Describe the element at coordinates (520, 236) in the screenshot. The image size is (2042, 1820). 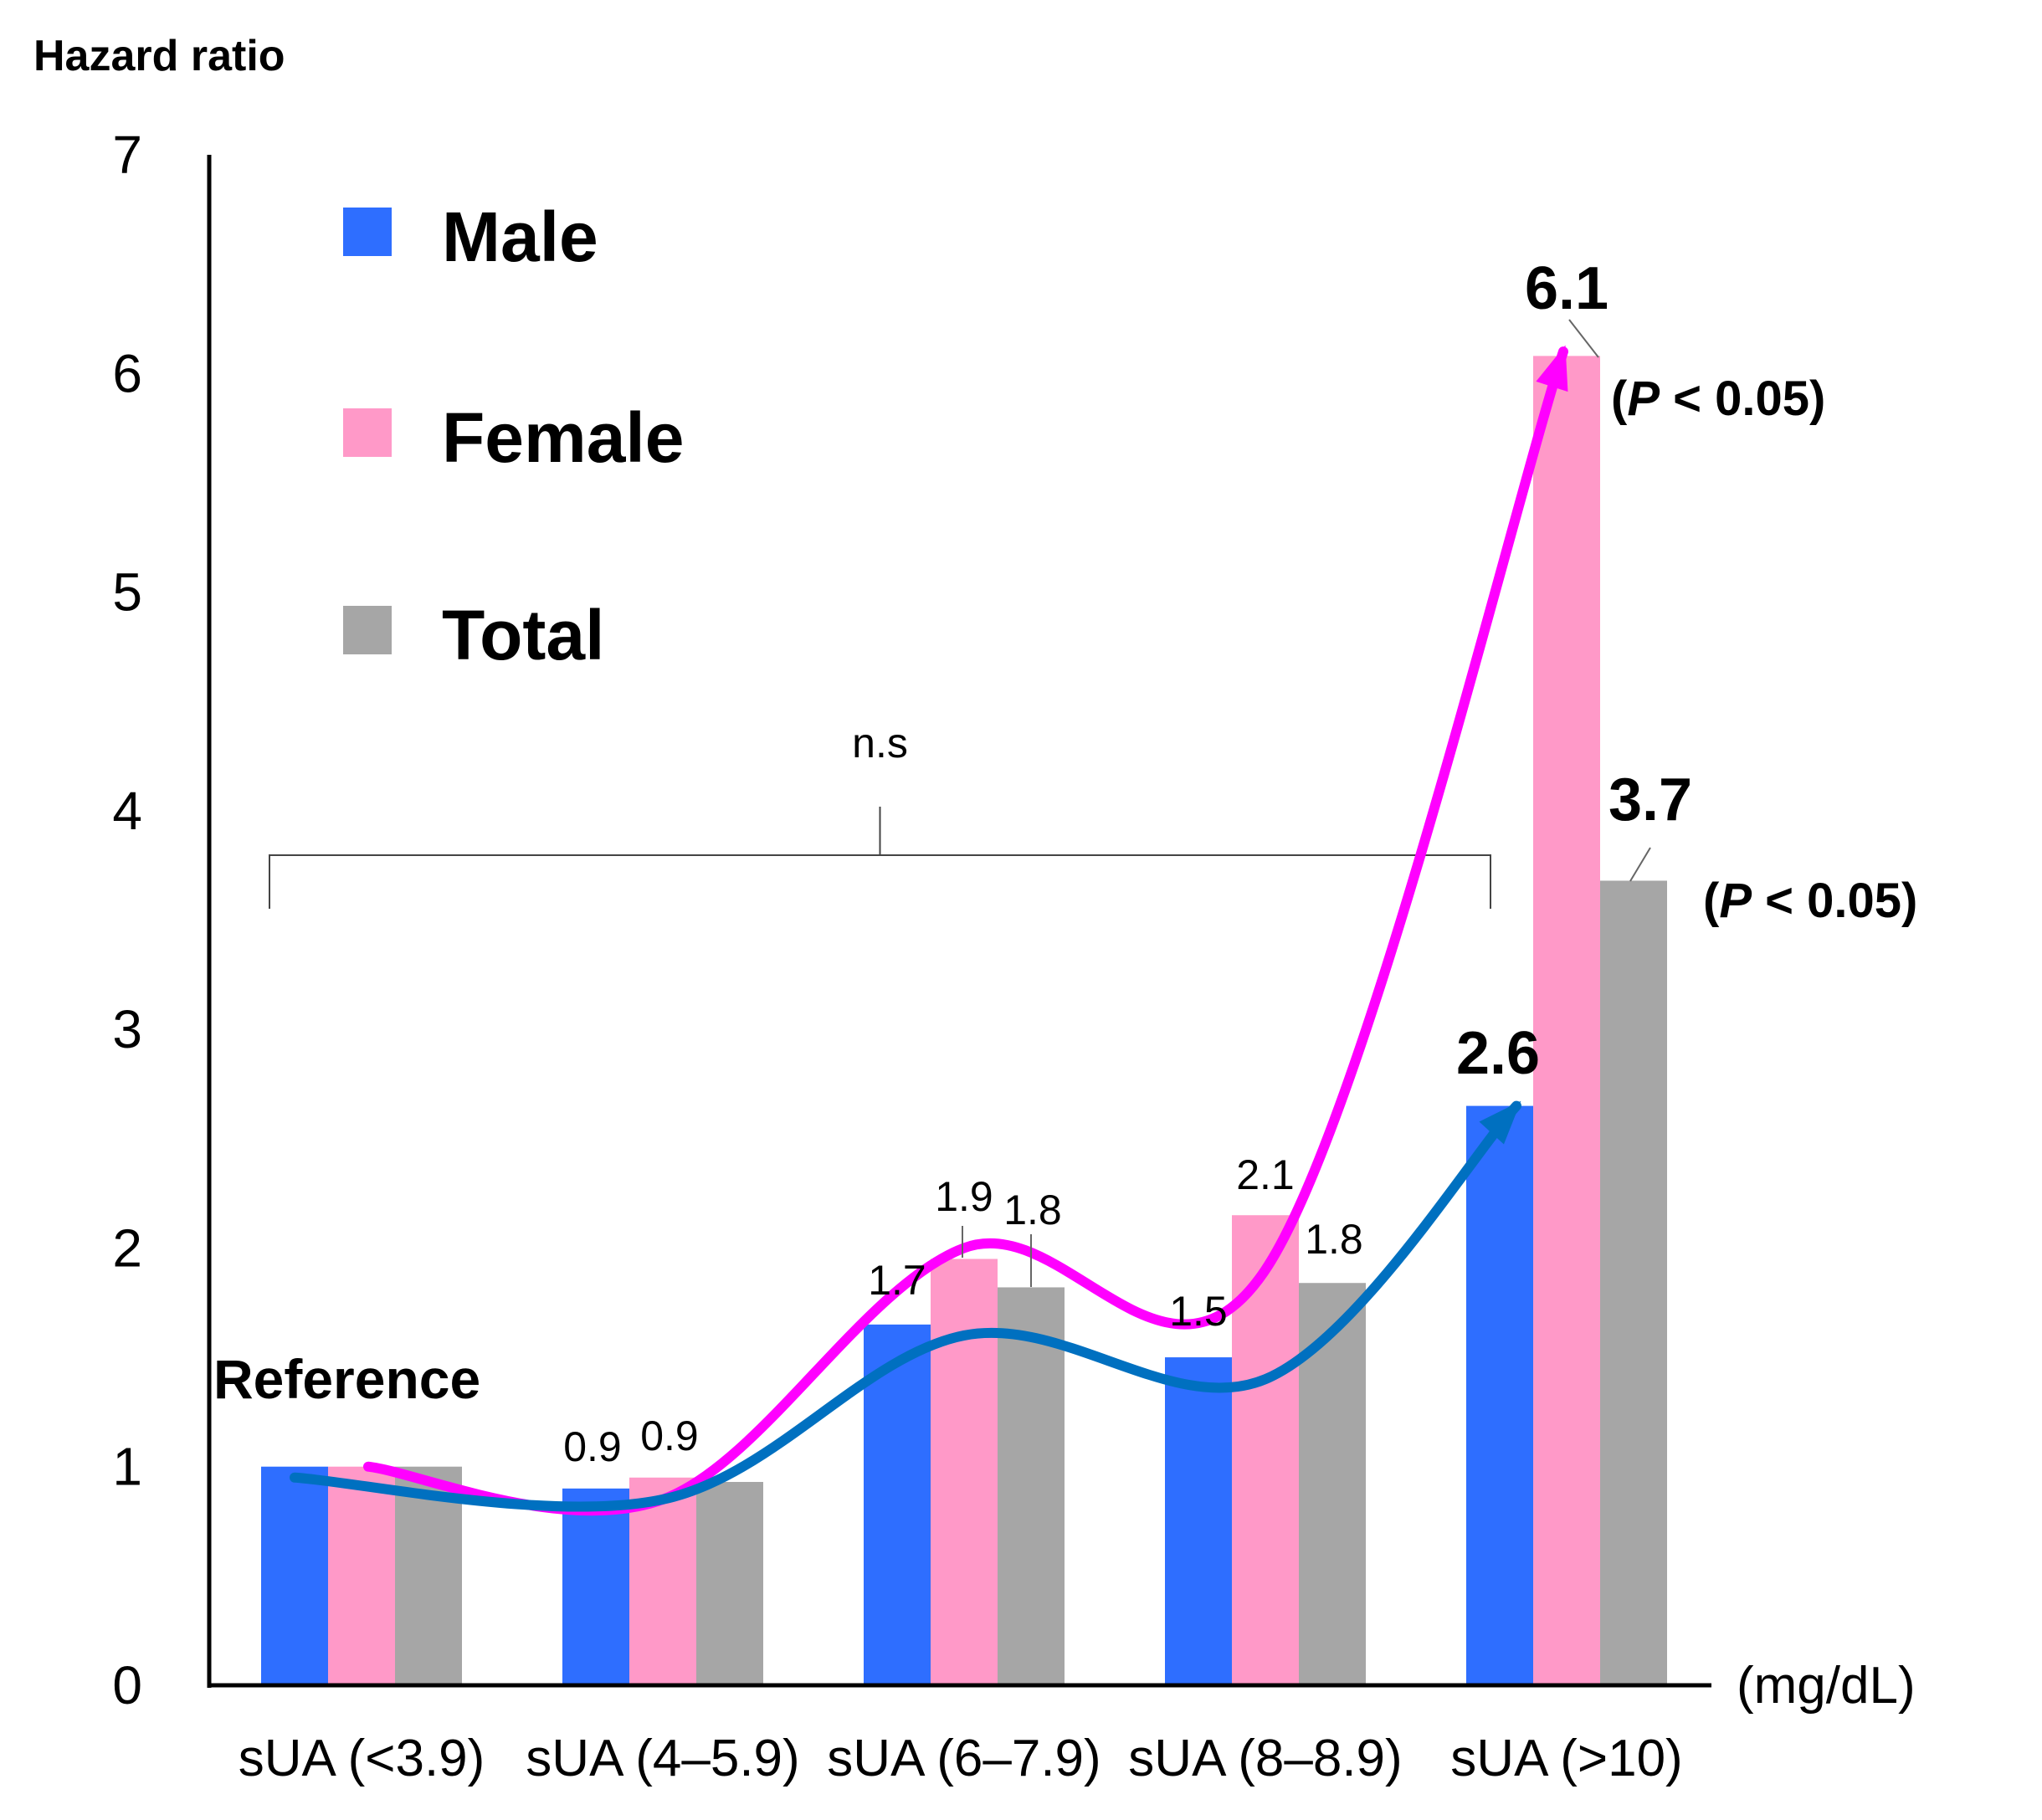
I see `legend-label-male: Male` at that location.